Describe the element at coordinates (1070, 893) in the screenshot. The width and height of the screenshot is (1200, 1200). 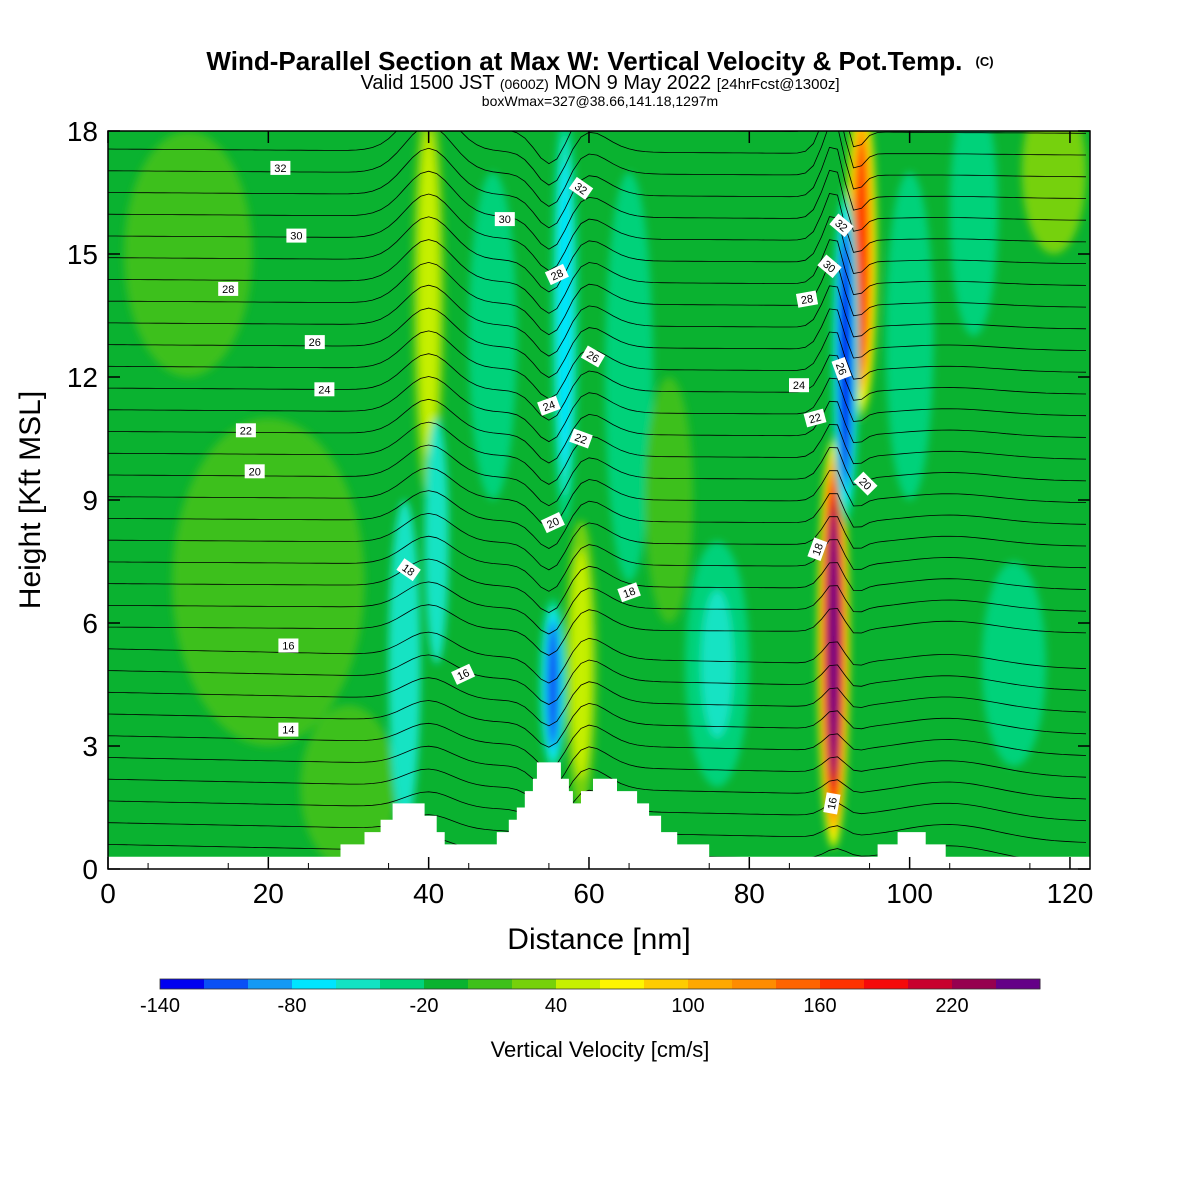
I see `x-tick-label: 120` at that location.